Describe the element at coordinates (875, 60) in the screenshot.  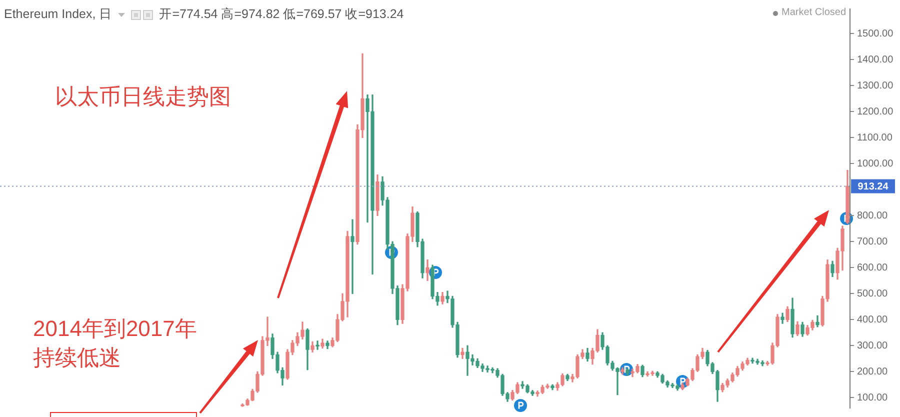
I see `y-tick-label: 1400.00` at that location.